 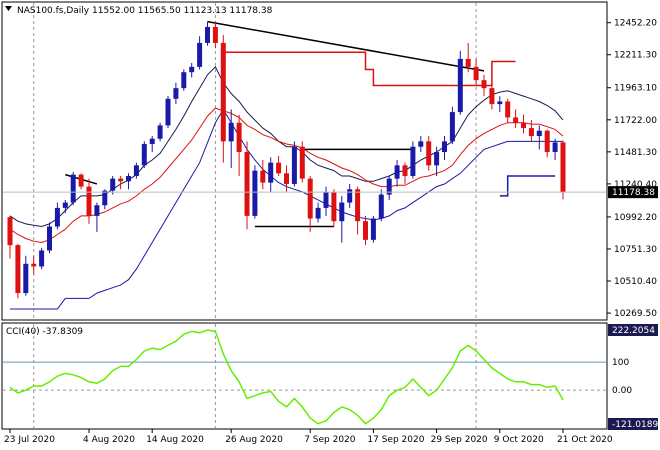 I want to click on date-tick-label: 26 Aug 2020, so click(x=254, y=440).